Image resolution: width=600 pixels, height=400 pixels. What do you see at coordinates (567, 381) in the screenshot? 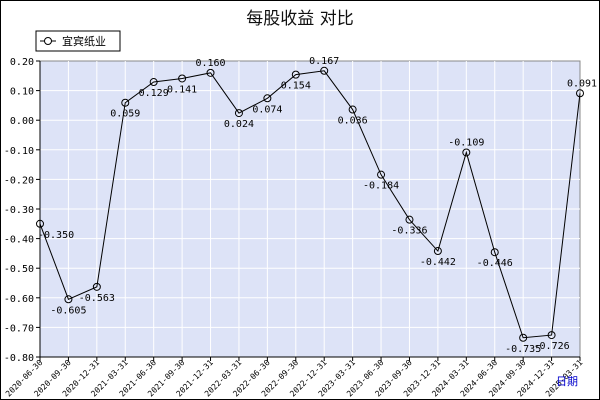
I see `x-axis-label: 日期` at bounding box center [567, 381].